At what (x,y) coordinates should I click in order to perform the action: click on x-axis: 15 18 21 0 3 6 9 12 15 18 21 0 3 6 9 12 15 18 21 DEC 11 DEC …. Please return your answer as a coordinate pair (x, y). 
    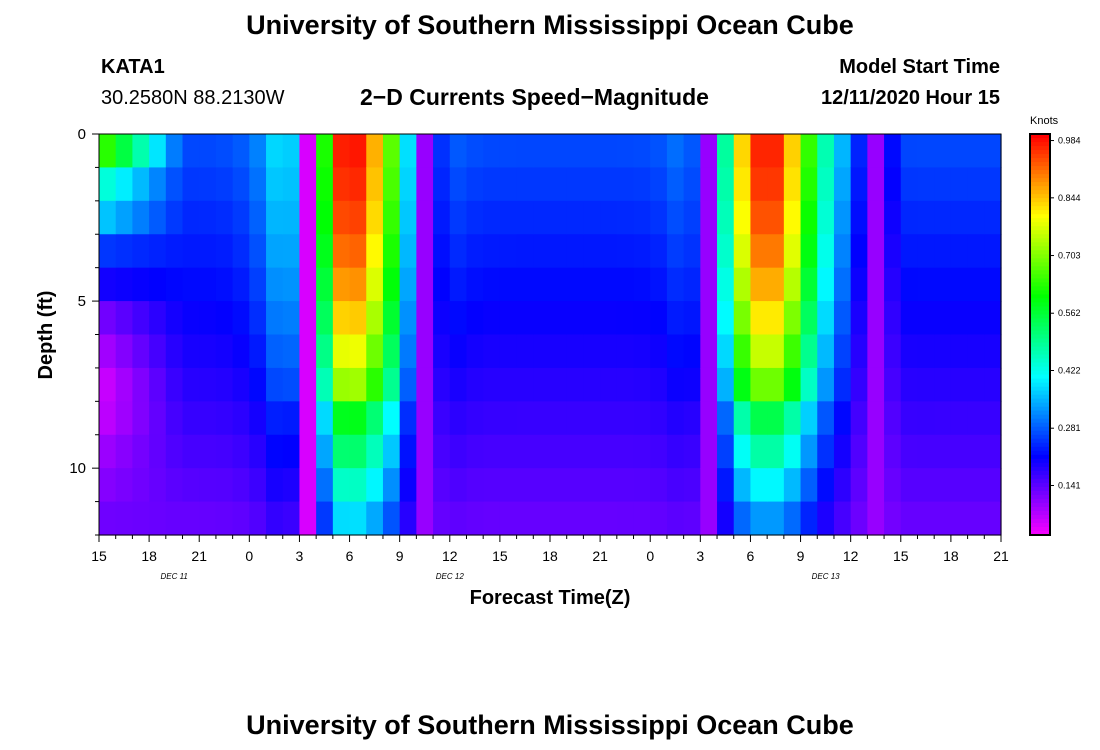
    Looking at the image, I should click on (550, 558).